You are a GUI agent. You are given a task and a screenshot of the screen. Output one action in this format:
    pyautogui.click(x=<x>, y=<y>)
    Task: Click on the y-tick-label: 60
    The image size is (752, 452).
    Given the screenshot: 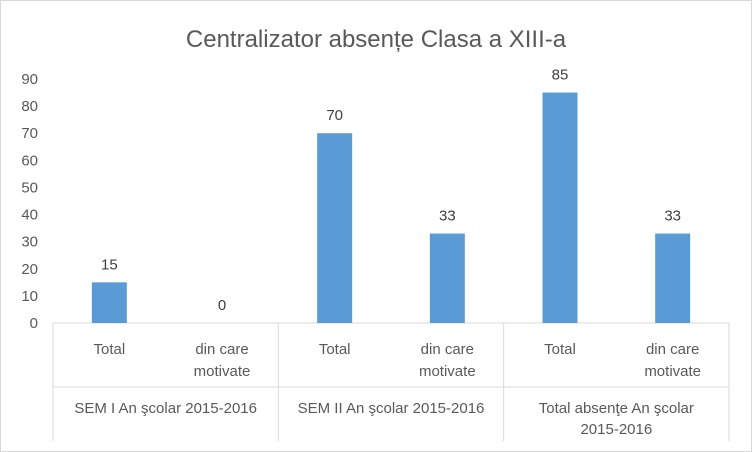 What is the action you would take?
    pyautogui.click(x=29, y=160)
    